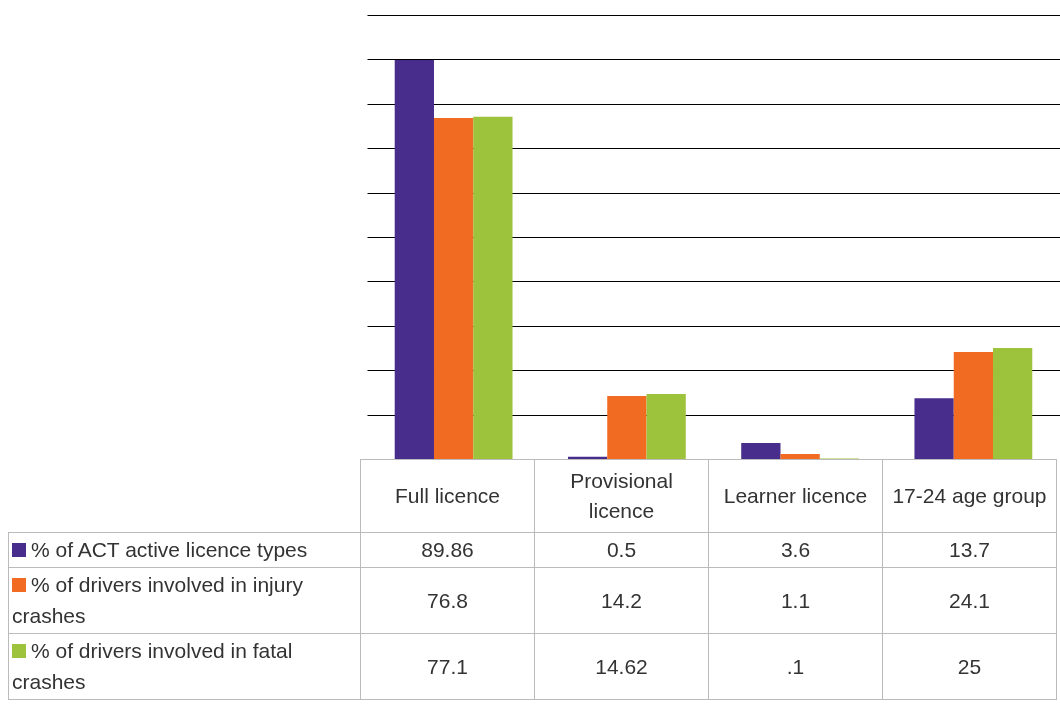  I want to click on data-label: .1, so click(795, 666).